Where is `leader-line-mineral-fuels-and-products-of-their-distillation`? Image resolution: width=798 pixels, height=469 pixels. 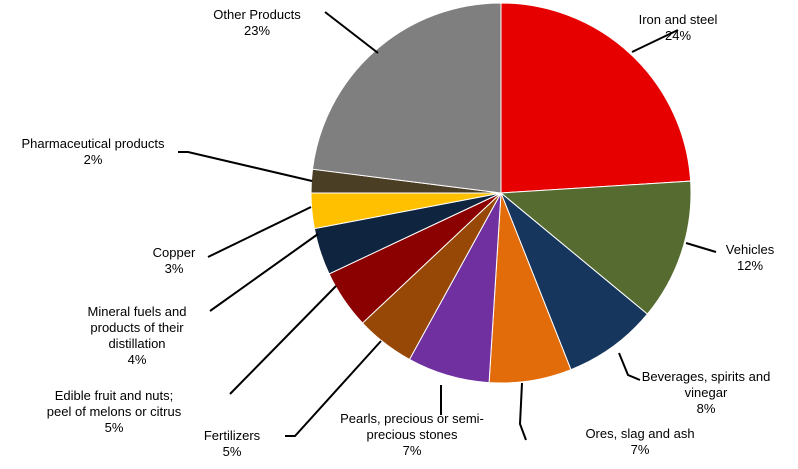
leader-line-mineral-fuels-and-products-of-their-distillation is located at coordinates (264, 272).